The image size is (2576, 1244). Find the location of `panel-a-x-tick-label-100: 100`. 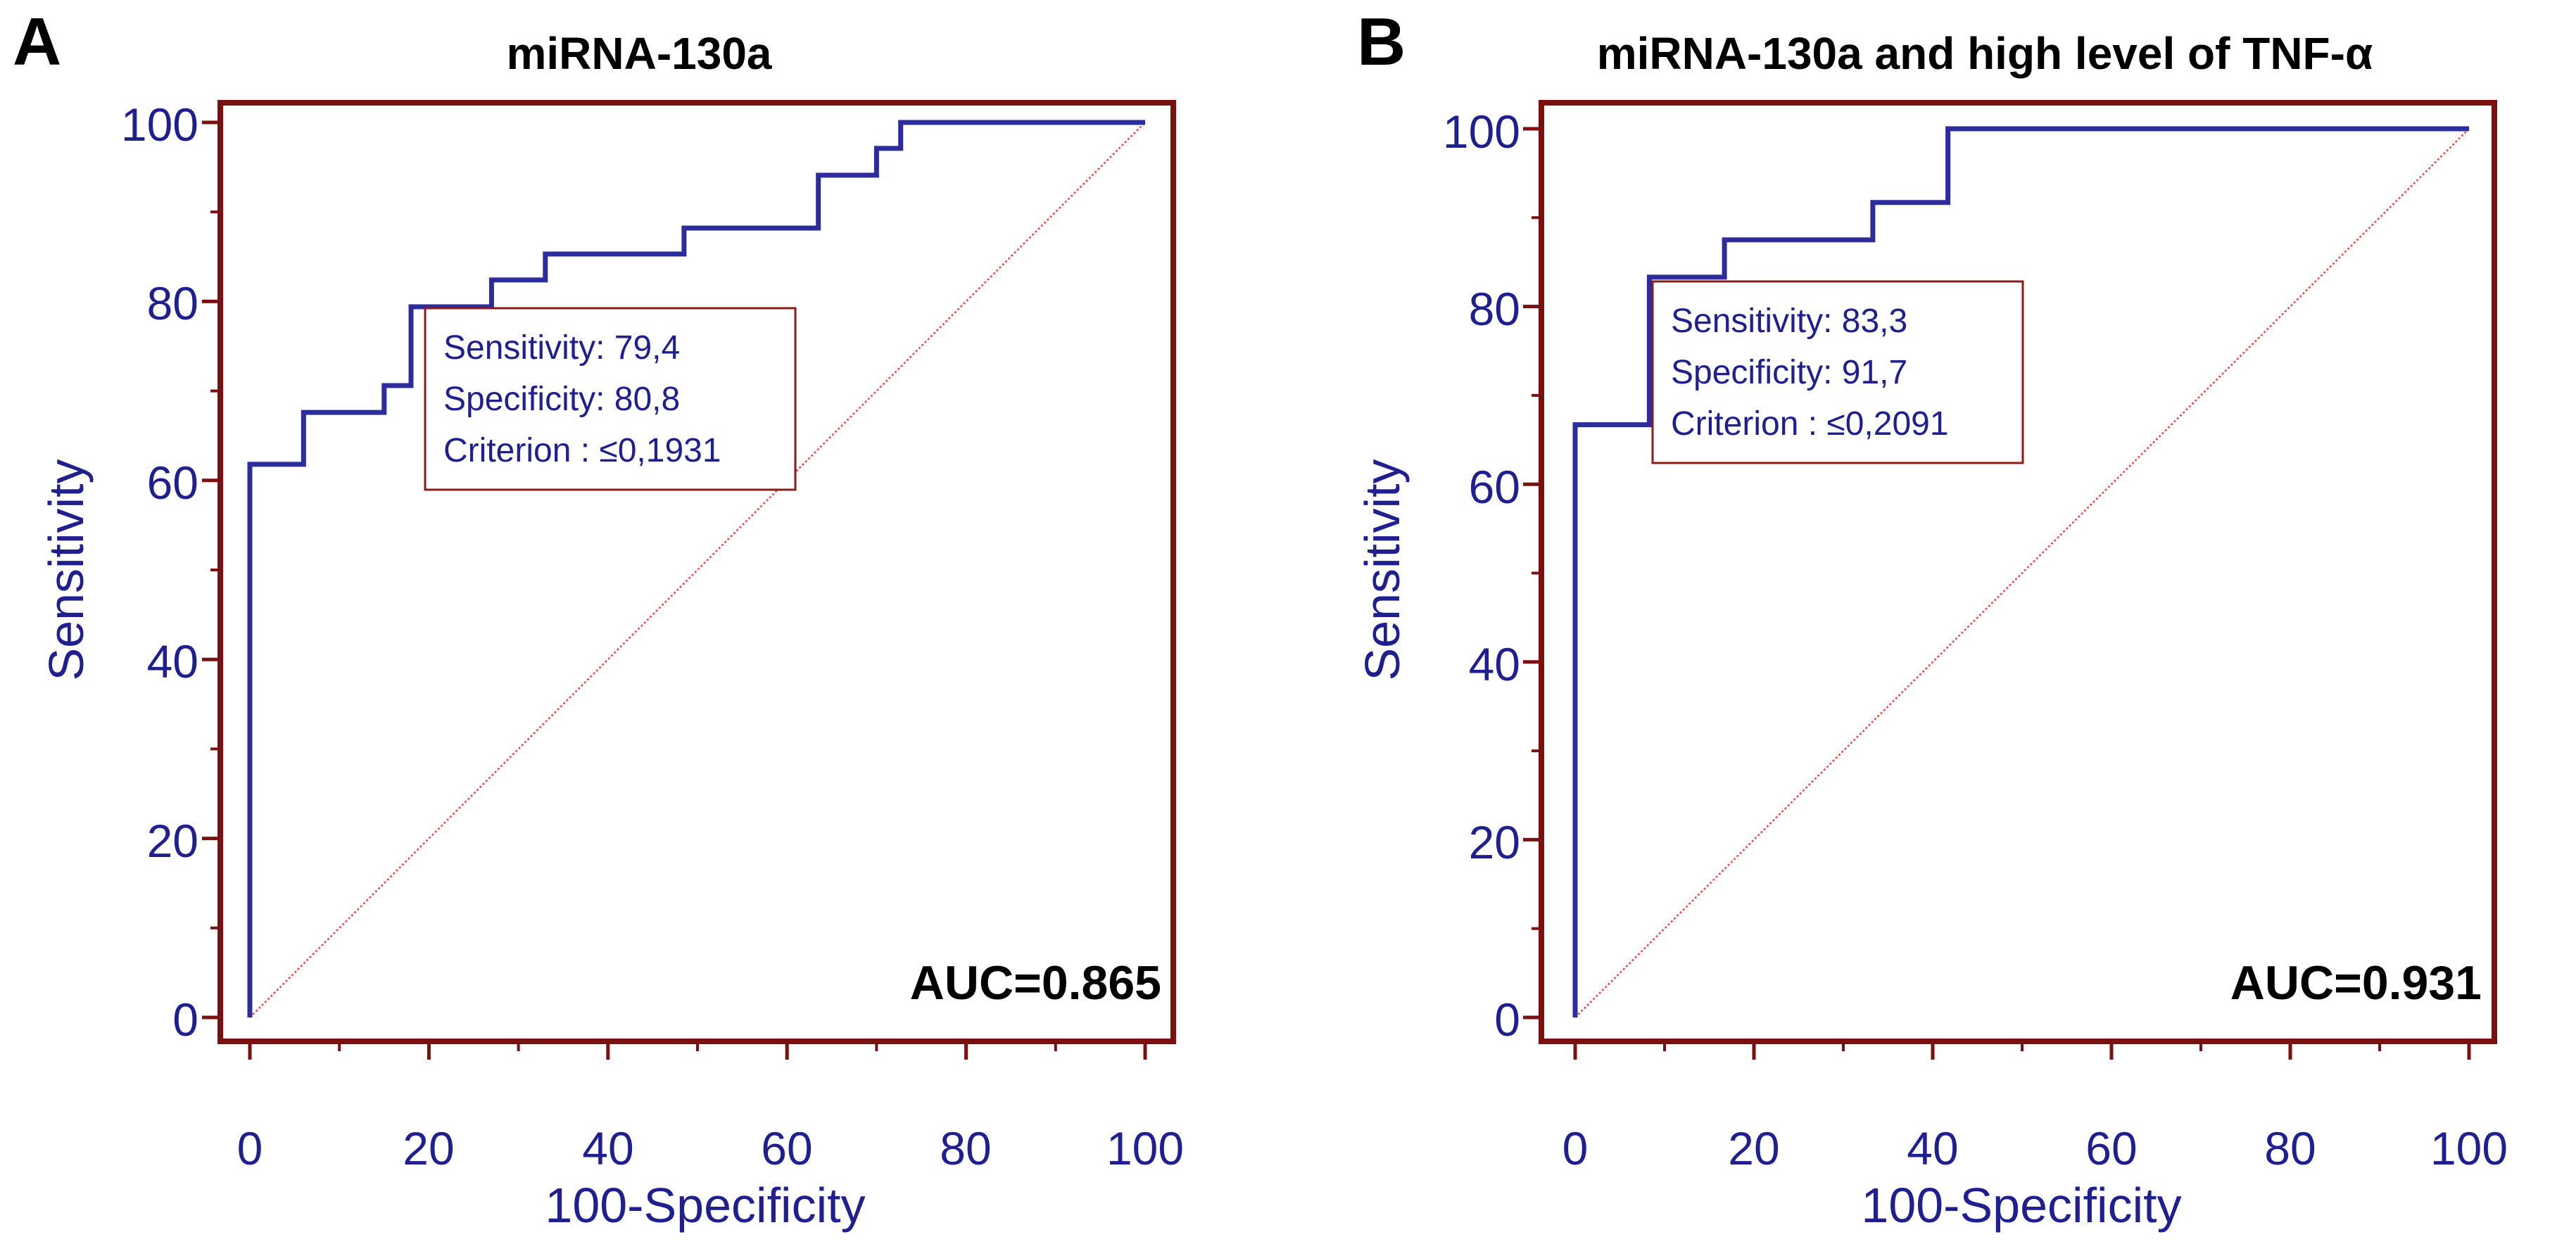

panel-a-x-tick-label-100: 100 is located at coordinates (1145, 1148).